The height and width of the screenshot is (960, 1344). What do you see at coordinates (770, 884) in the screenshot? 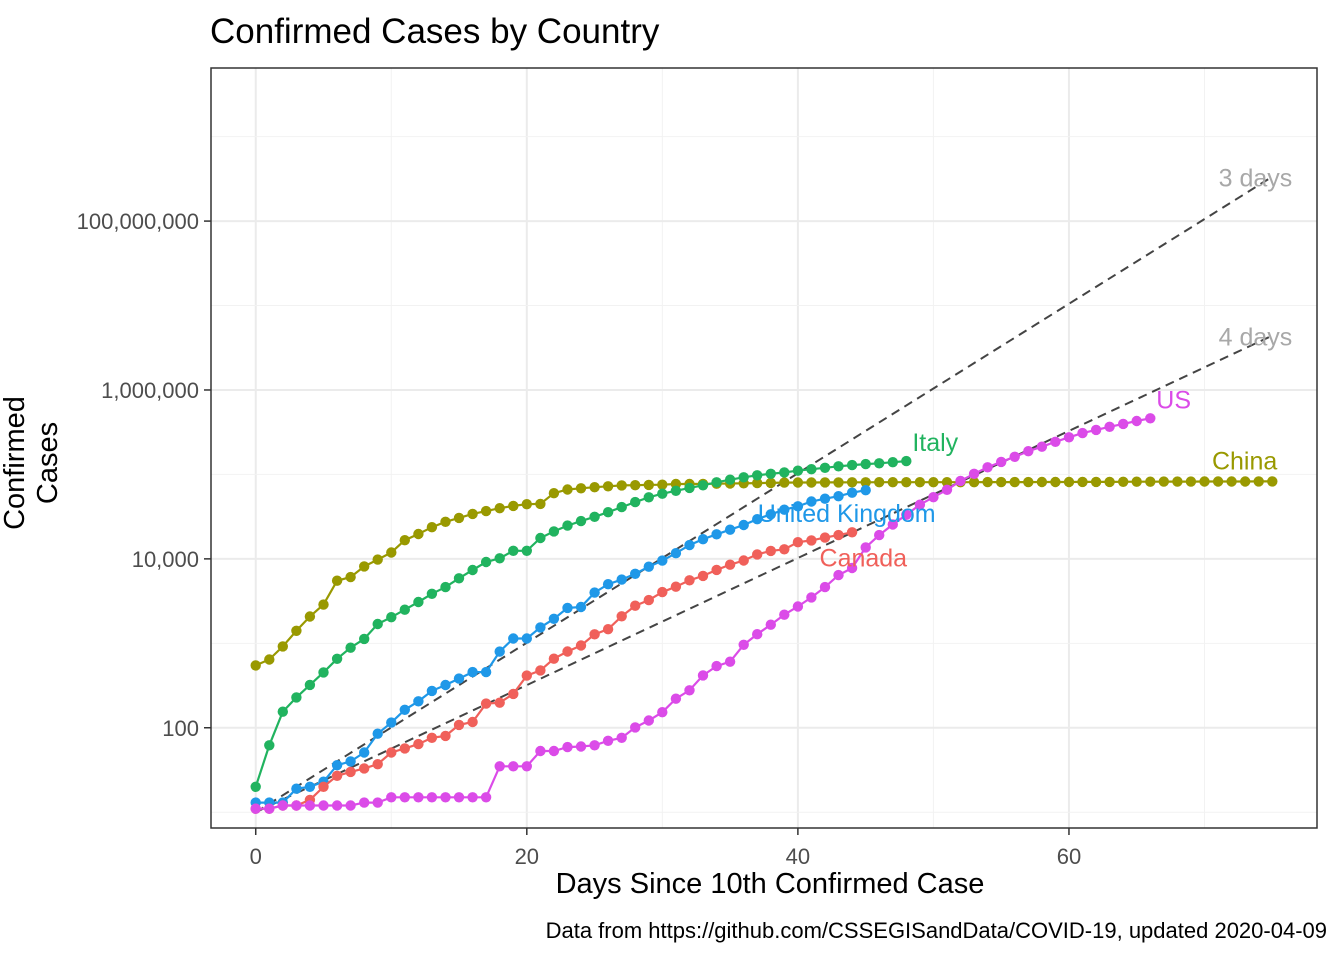
I see `x-axis-label: Days Since 10th Confirmed Case` at bounding box center [770, 884].